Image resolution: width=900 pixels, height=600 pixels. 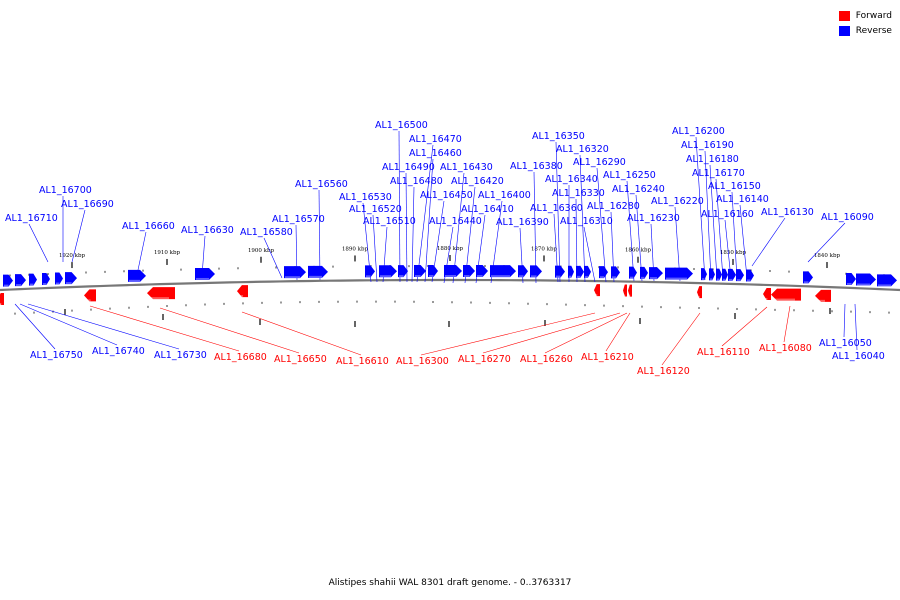 I want to click on legend-forward-label: Forward, so click(x=873, y=15).